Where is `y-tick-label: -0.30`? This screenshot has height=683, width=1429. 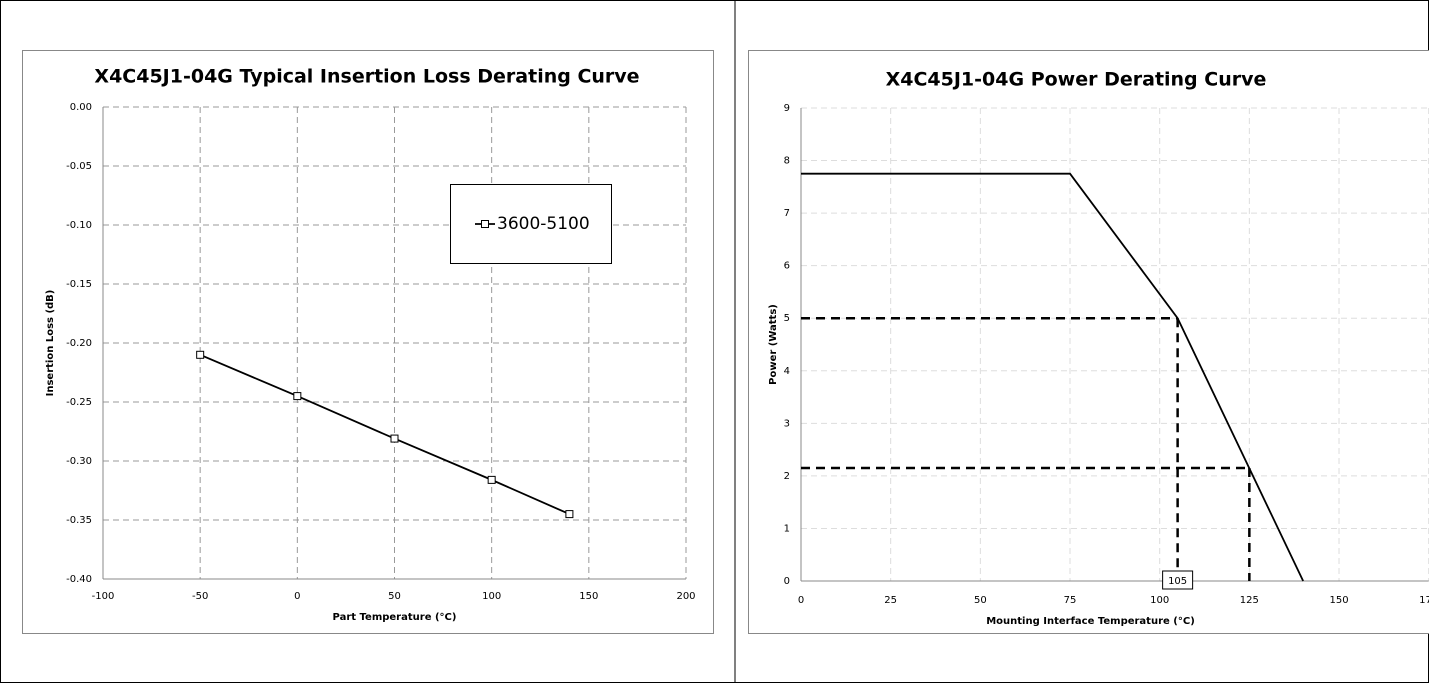 y-tick-label: -0.30 is located at coordinates (79, 461).